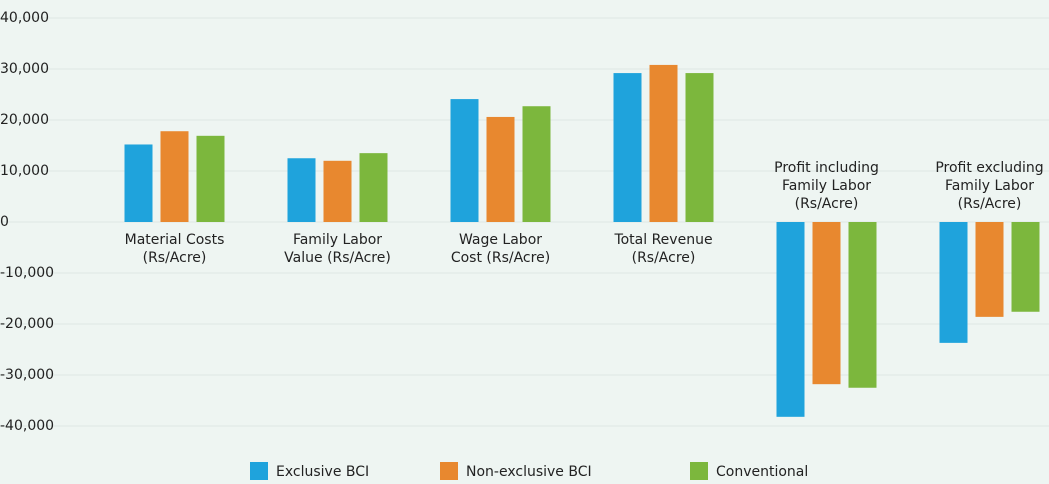 Image resolution: width=1049 pixels, height=484 pixels. What do you see at coordinates (500, 240) in the screenshot?
I see `x-tick-label: Wage Labor` at bounding box center [500, 240].